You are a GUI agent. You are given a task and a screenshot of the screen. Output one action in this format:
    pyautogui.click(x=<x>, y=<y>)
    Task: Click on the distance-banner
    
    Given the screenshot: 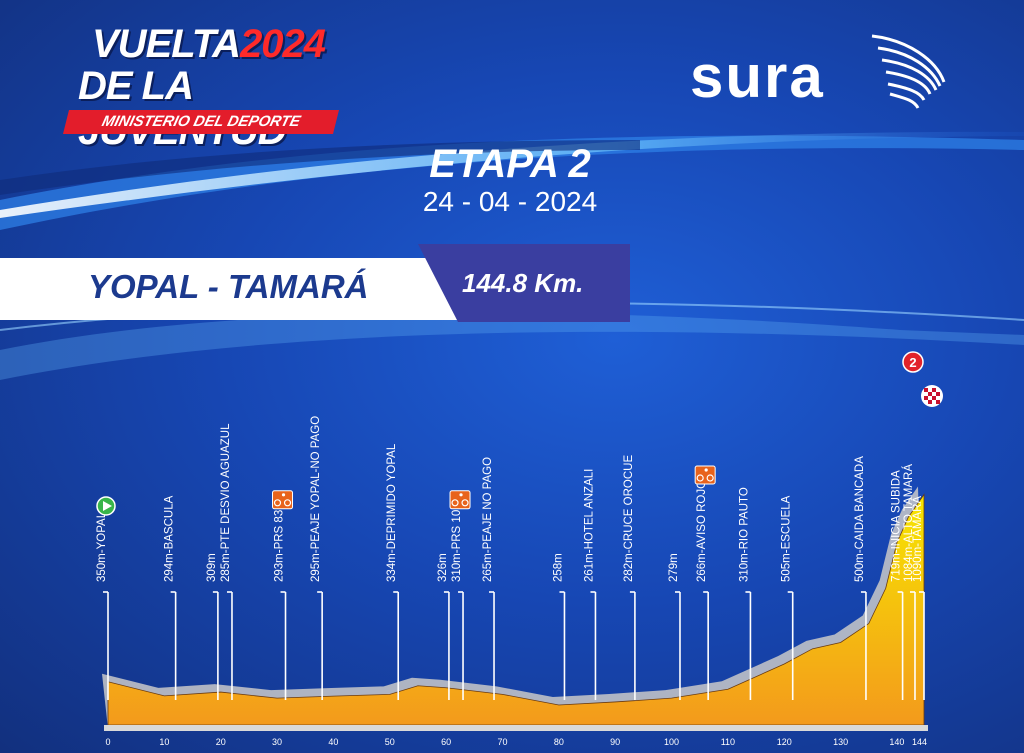 What is the action you would take?
    pyautogui.click(x=524, y=283)
    